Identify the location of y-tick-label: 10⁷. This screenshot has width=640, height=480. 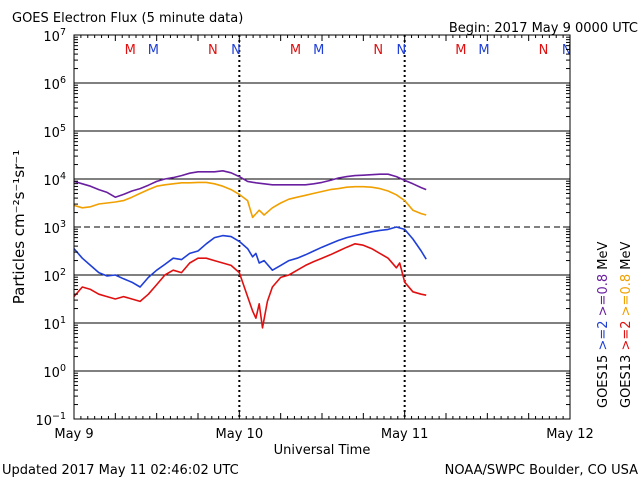
(54, 36).